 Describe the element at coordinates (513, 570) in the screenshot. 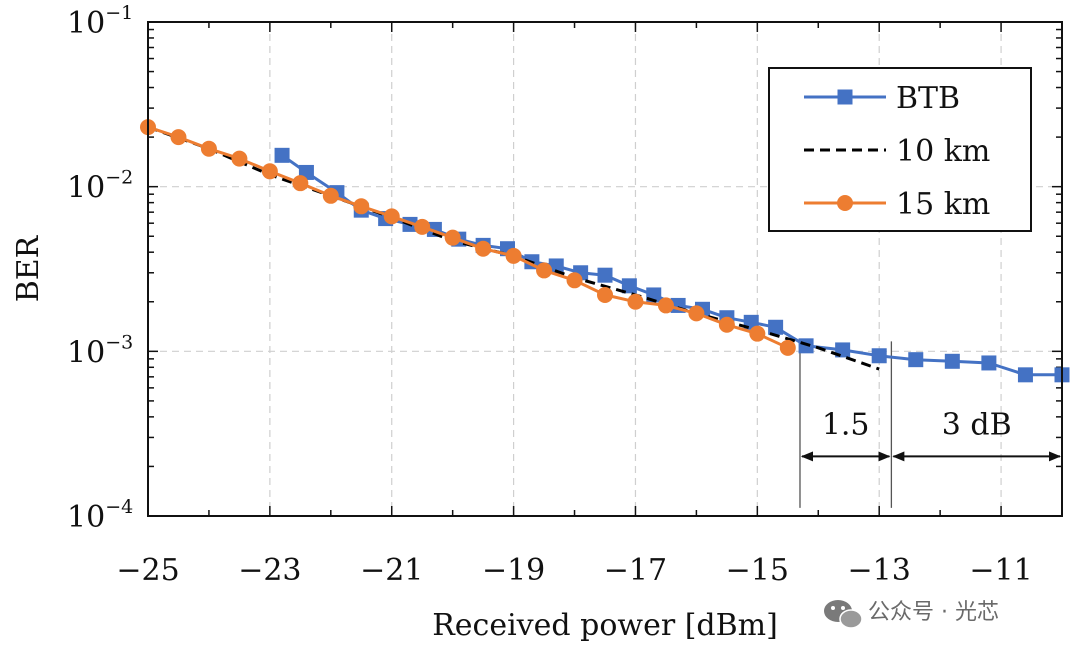

I see `x-tick-label: −19` at that location.